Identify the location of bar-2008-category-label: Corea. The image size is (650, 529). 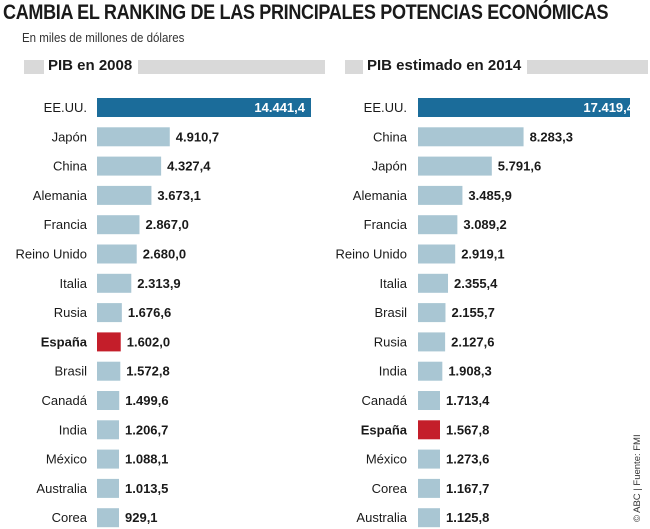
(70, 517).